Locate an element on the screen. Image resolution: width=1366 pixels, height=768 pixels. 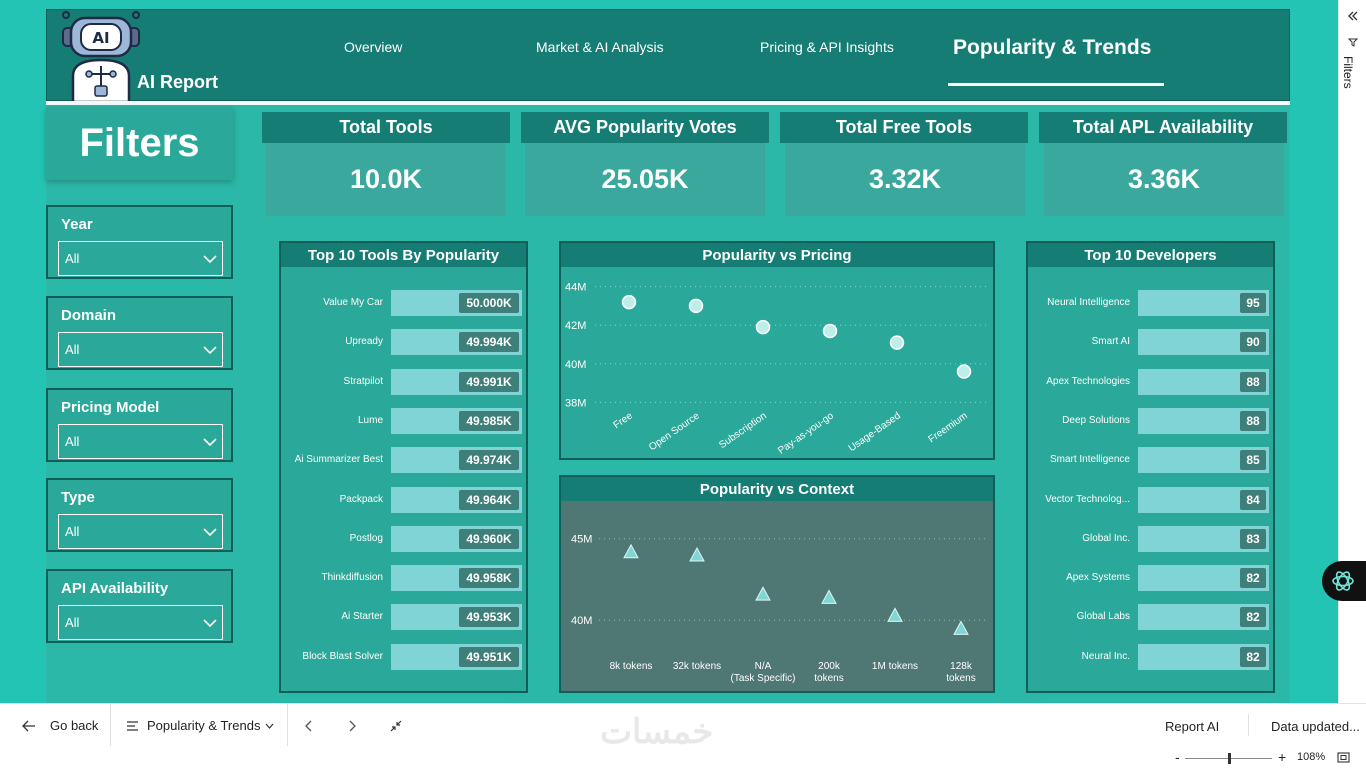
tool-row-value: 49.958K is located at coordinates (489, 578).